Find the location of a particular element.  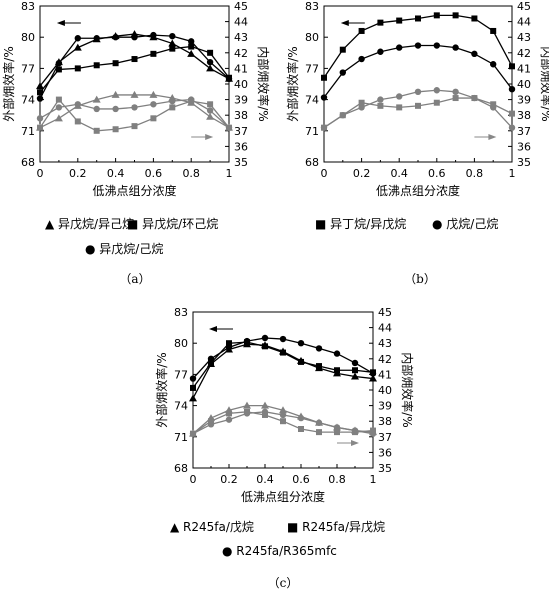

y-right-tick-label: 45 is located at coordinates (241, 6).